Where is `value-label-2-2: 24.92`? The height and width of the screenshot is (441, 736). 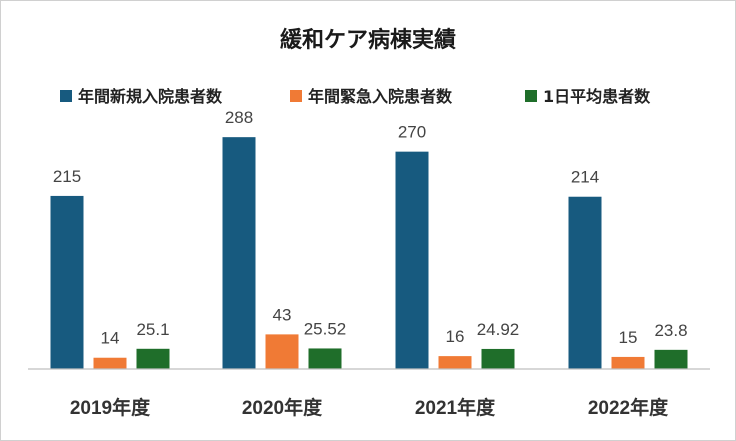
value-label-2-2: 24.92 is located at coordinates (498, 329).